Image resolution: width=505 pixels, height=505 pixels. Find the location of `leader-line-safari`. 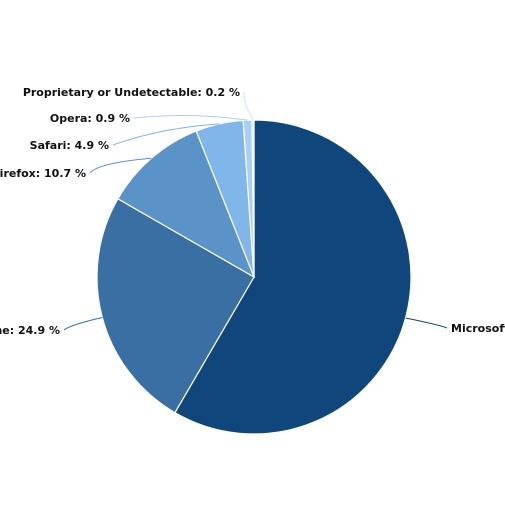

leader-line-safari is located at coordinates (166, 134).